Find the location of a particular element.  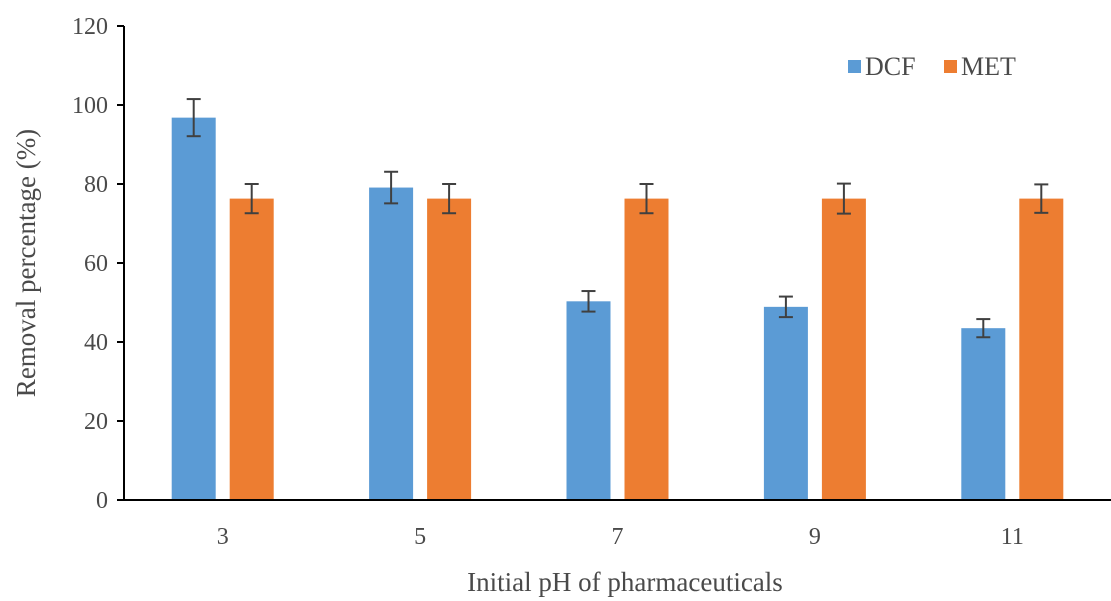

x-tick-label: 3 is located at coordinates (223, 537).